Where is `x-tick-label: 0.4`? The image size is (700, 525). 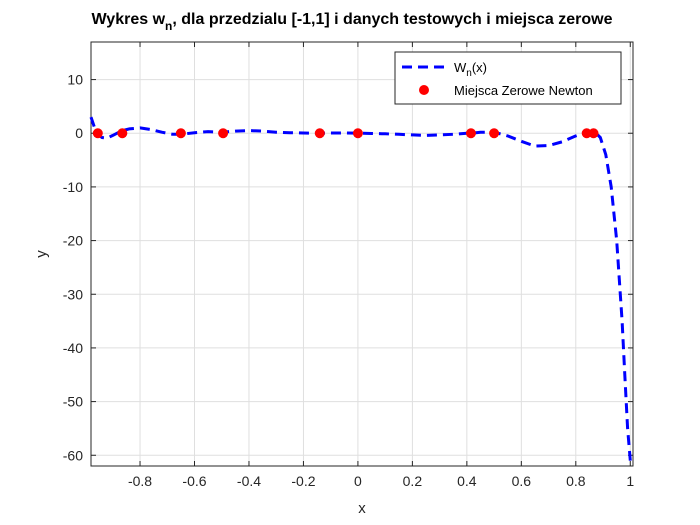 x-tick-label: 0.4 is located at coordinates (467, 481).